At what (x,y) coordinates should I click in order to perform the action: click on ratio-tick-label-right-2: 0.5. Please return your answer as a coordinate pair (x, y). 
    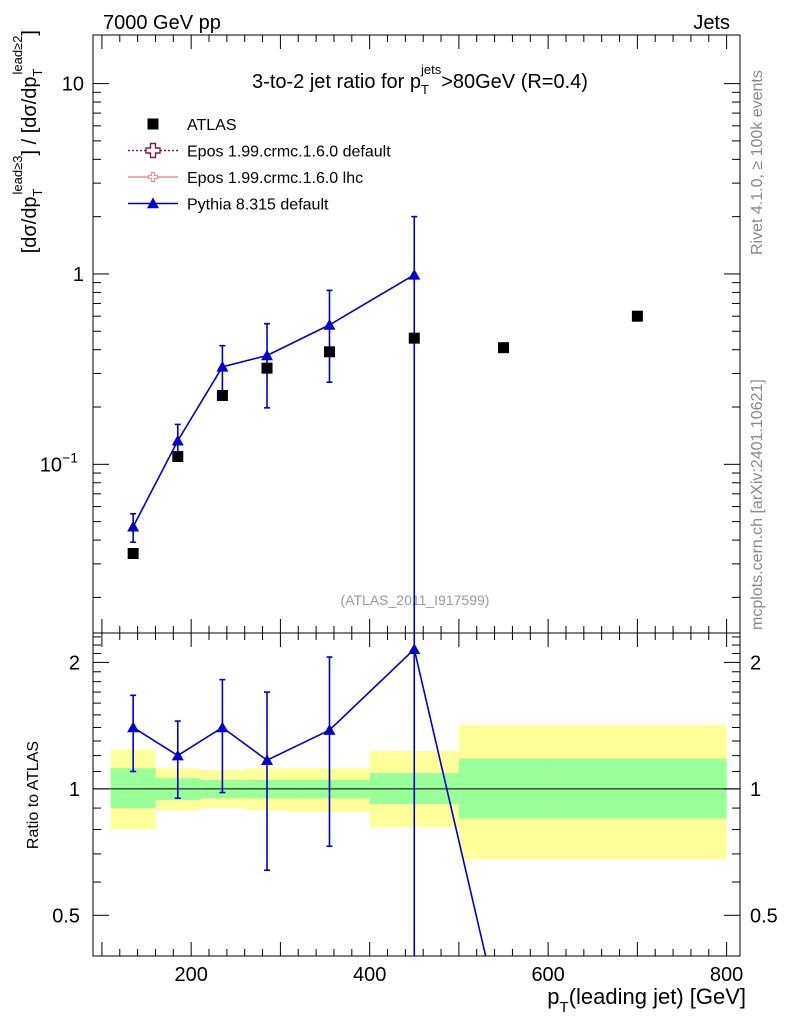
    Looking at the image, I should click on (764, 916).